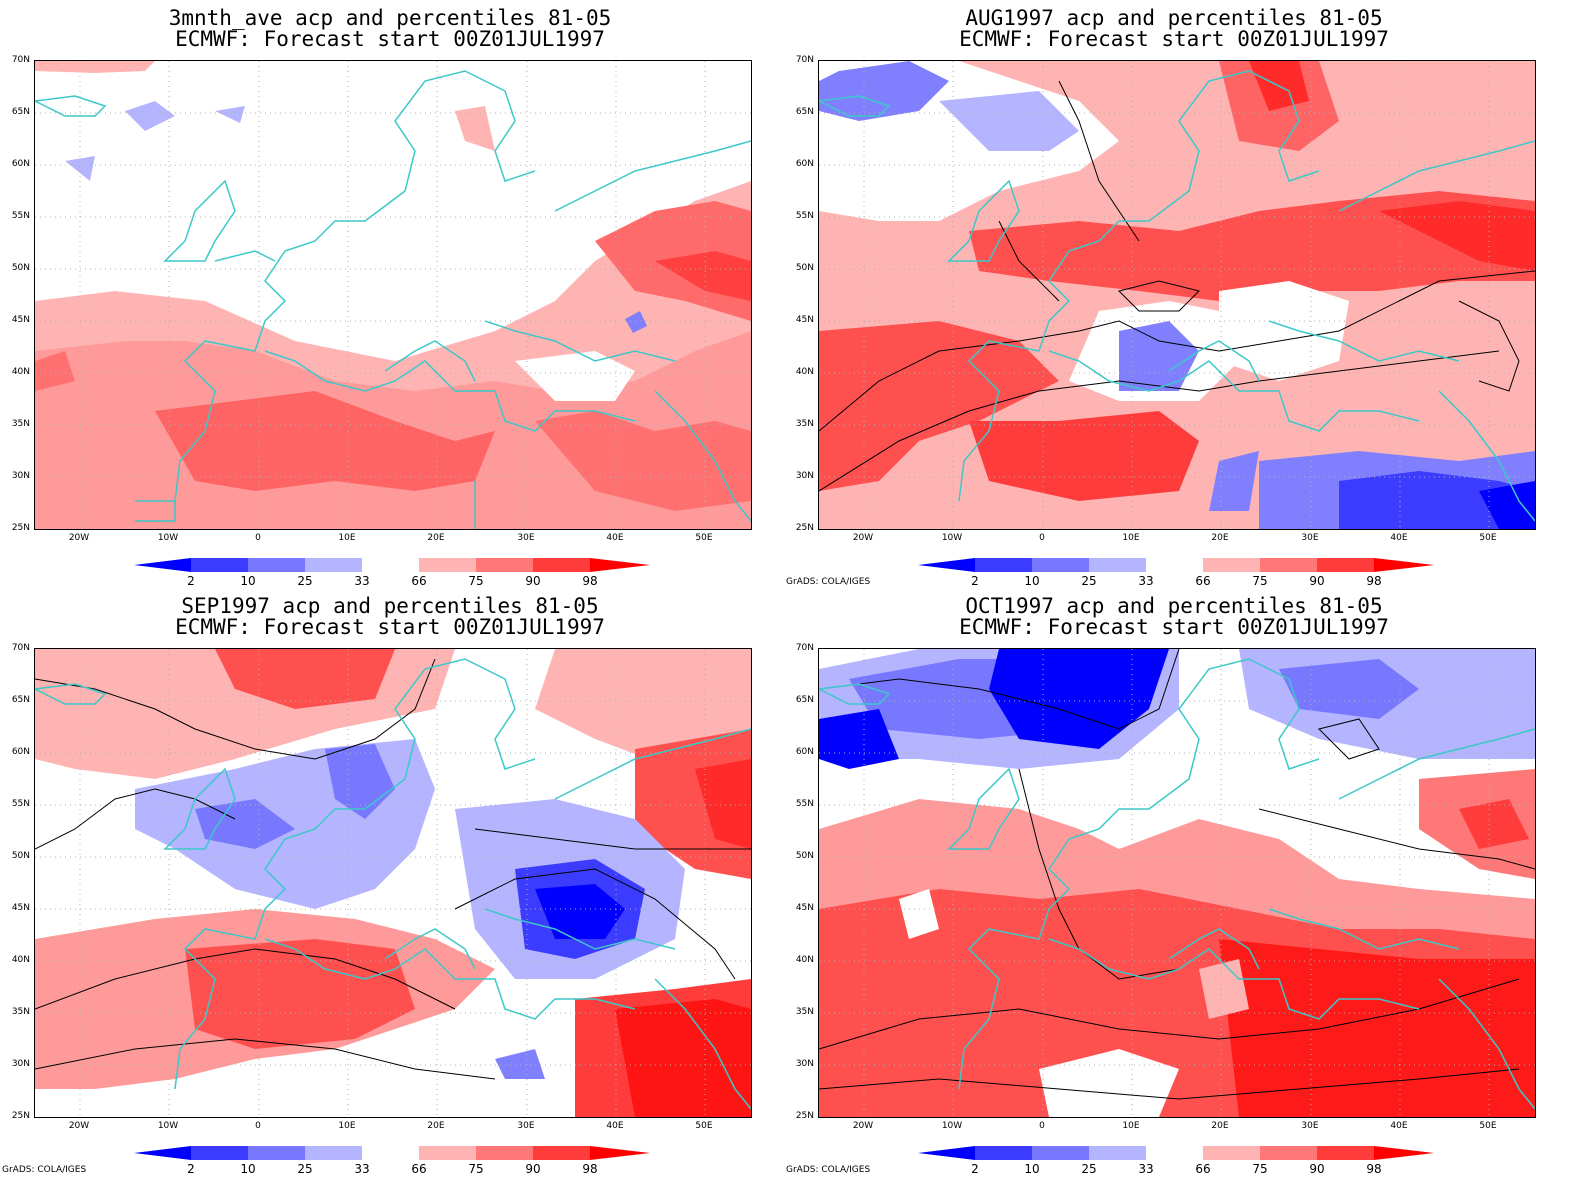 This screenshot has width=1596, height=1196. Describe the element at coordinates (1174, 606) in the screenshot. I see `panel-title: OCT1997 acp and percentiles 81-05` at that location.